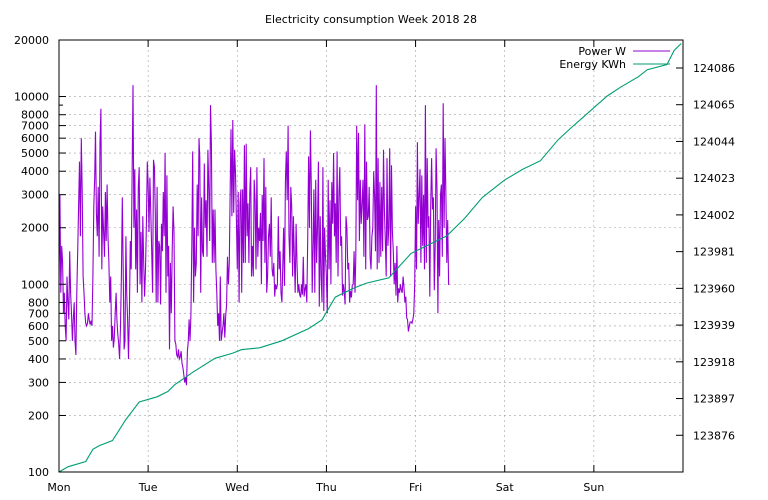 This screenshot has height=500, width=768. I want to click on y-tick-label: 8000, so click(35, 115).